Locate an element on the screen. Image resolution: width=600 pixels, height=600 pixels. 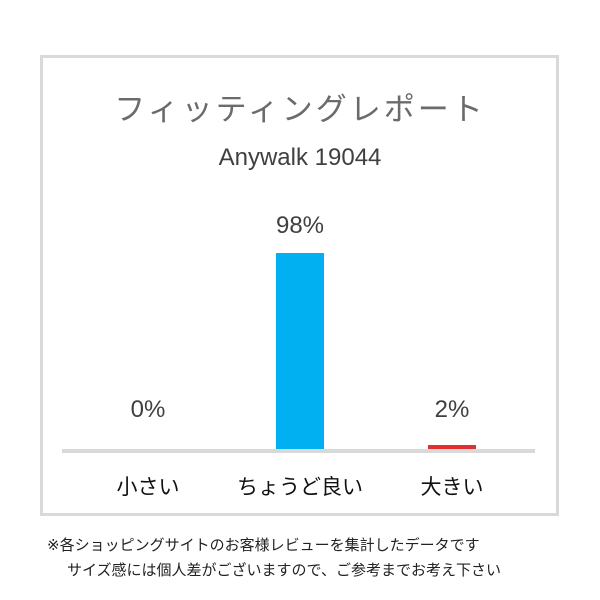
data-label-0: 0% is located at coordinates (148, 409).